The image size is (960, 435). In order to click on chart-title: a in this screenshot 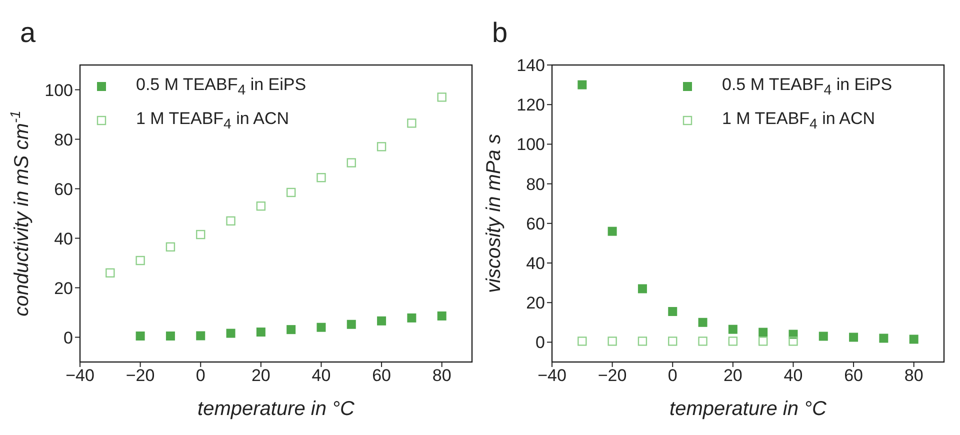, I will do `click(28, 32)`.